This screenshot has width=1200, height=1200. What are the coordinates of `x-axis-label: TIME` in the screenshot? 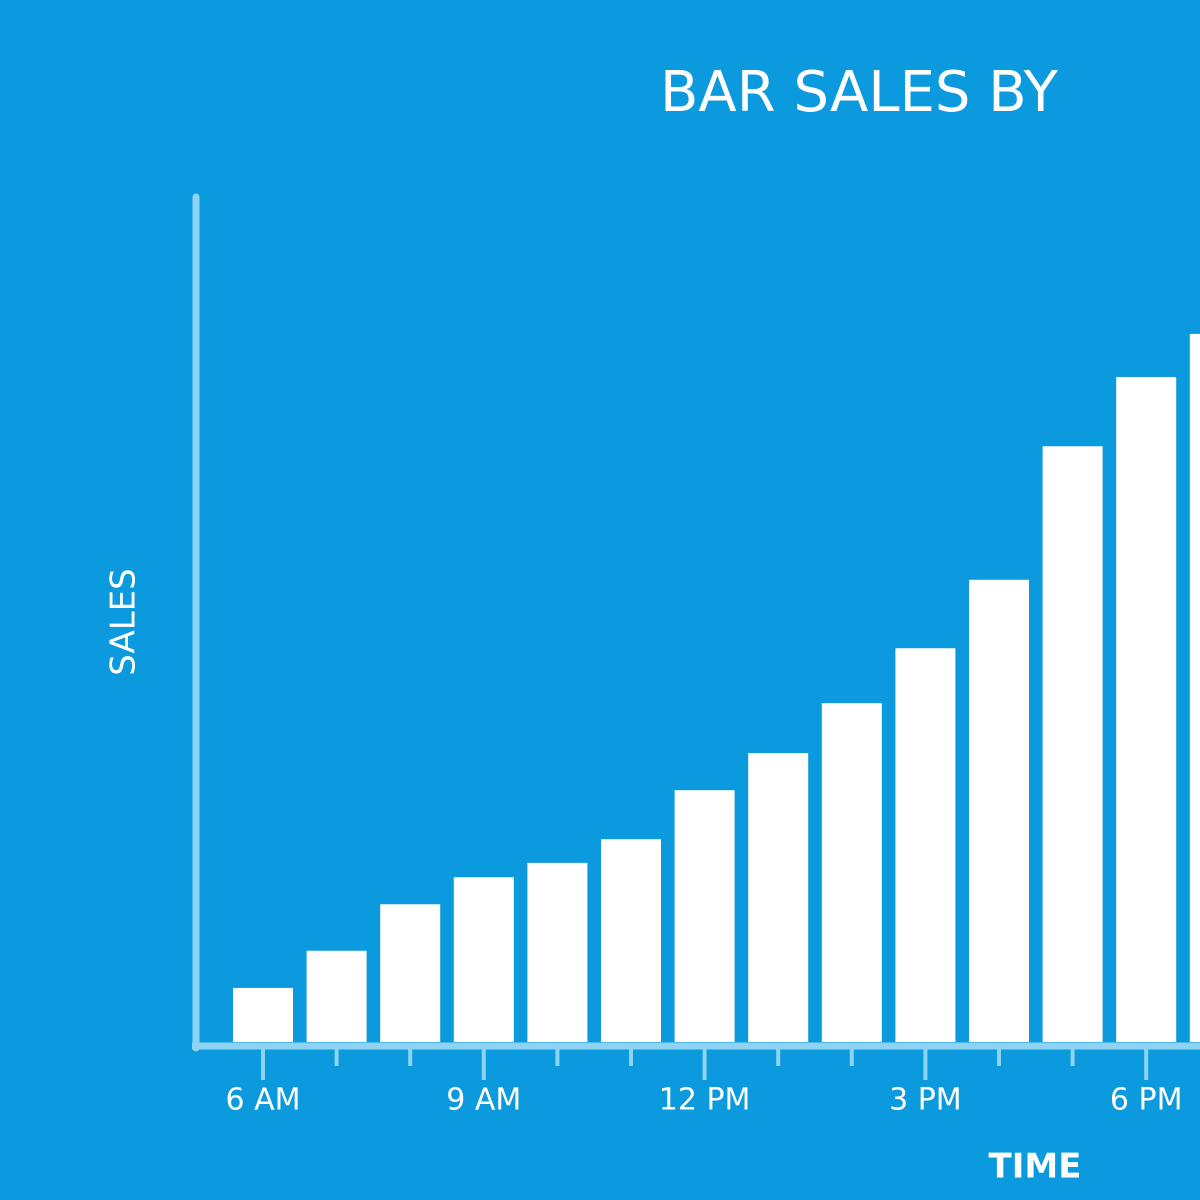 It's located at (1035, 1167).